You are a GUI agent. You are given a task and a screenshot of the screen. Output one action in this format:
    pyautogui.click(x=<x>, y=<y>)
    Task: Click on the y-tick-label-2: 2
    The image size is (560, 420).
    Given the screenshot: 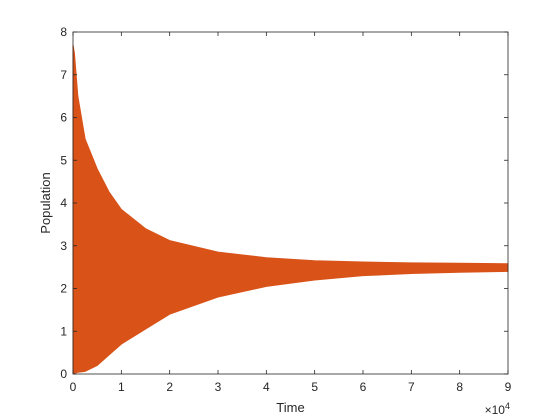 What is the action you would take?
    pyautogui.click(x=63, y=289)
    